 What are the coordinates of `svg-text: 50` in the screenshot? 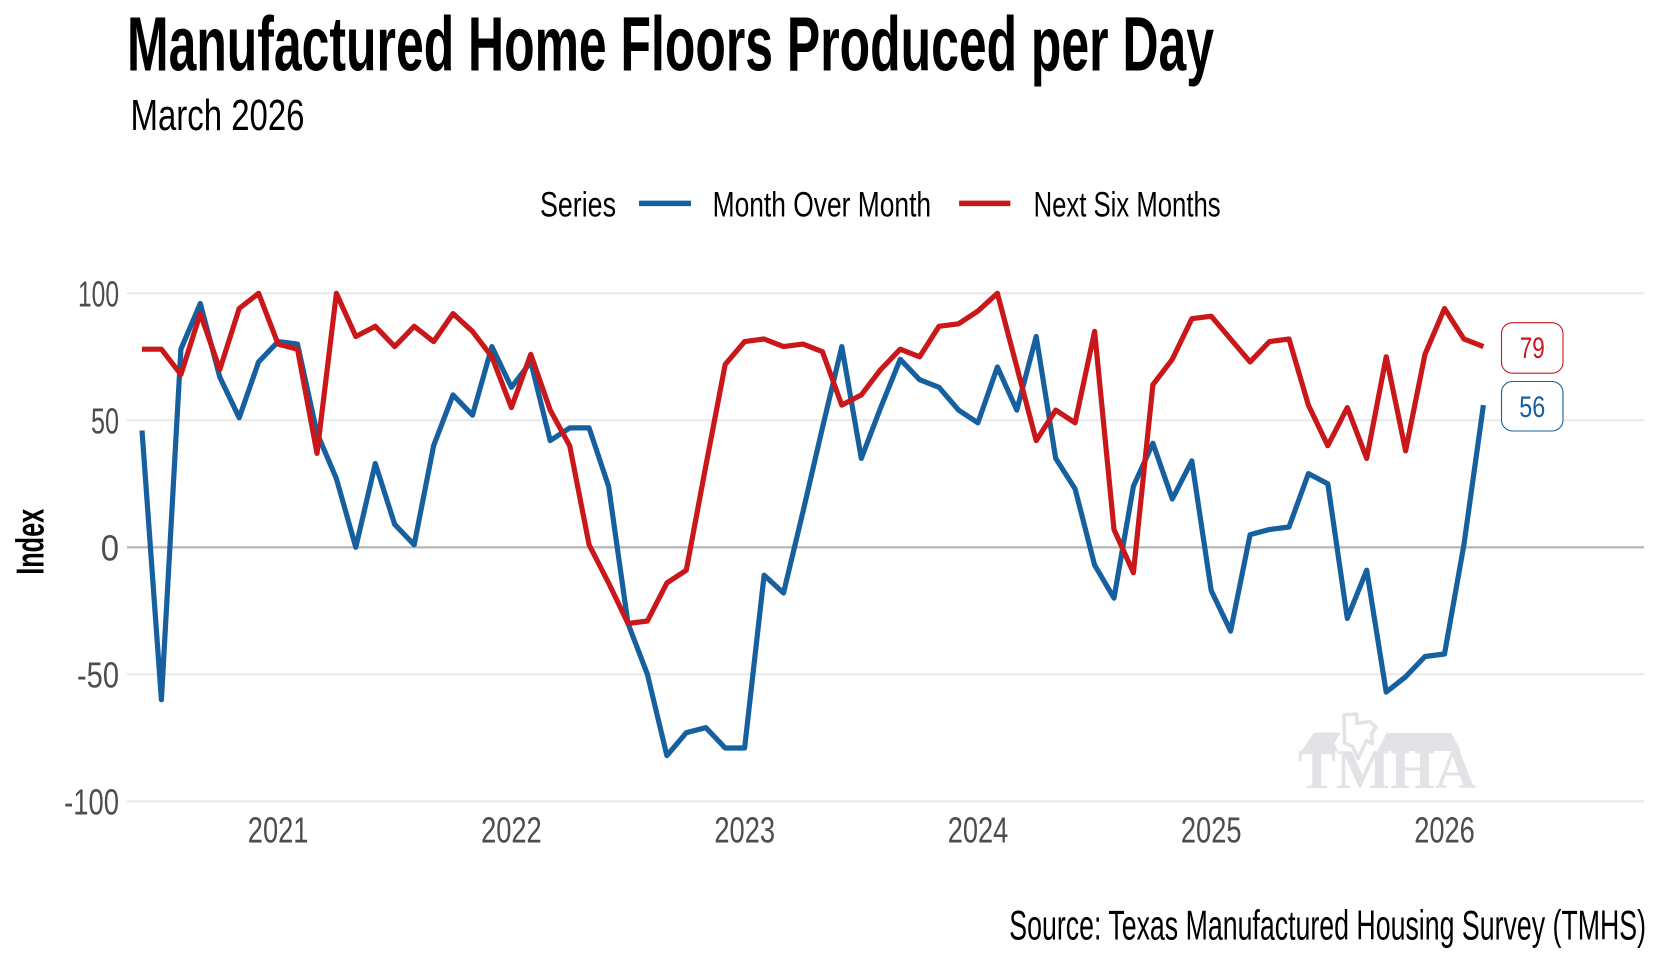 It's located at (105, 420).